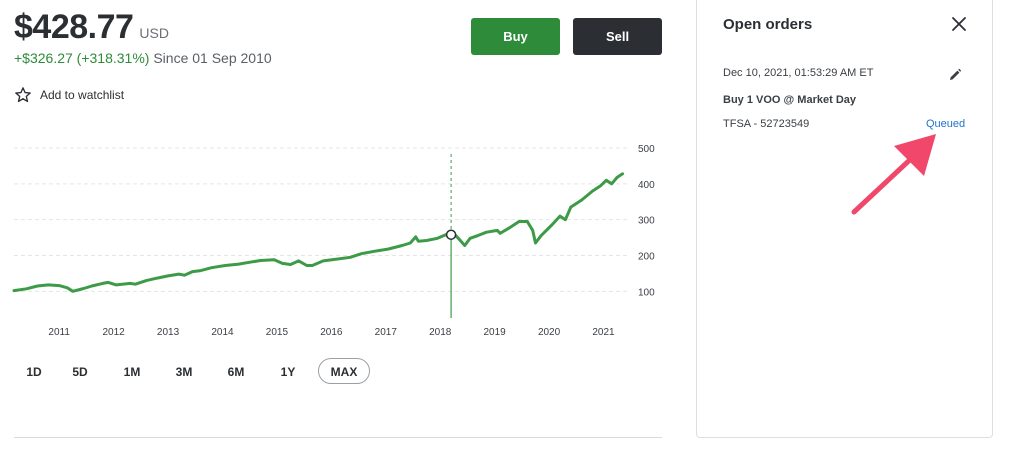 The image size is (1024, 467). I want to click on range-selector: 1D 5D 1M 3M 6M 1Y MAX, so click(192, 371).